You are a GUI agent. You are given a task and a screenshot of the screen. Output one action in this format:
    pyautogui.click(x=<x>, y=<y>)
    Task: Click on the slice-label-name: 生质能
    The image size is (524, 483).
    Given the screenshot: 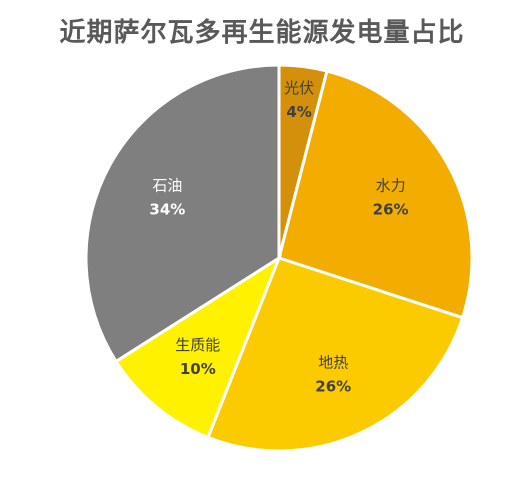 What is the action you would take?
    pyautogui.click(x=197, y=345)
    